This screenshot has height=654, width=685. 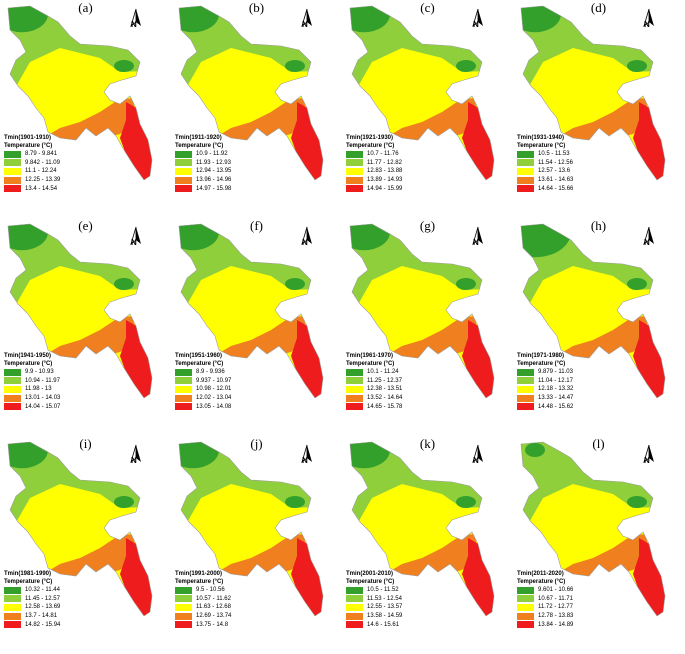 I want to click on legend-class-label: 13.75 - 14.8, so click(x=212, y=624).